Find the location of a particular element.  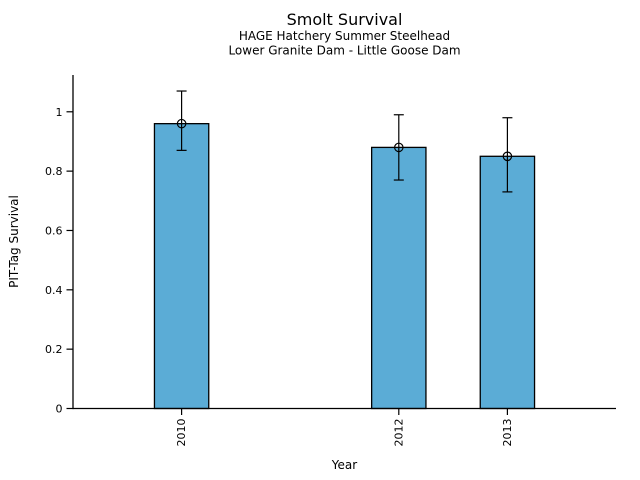

bar-2010 is located at coordinates (181, 266).